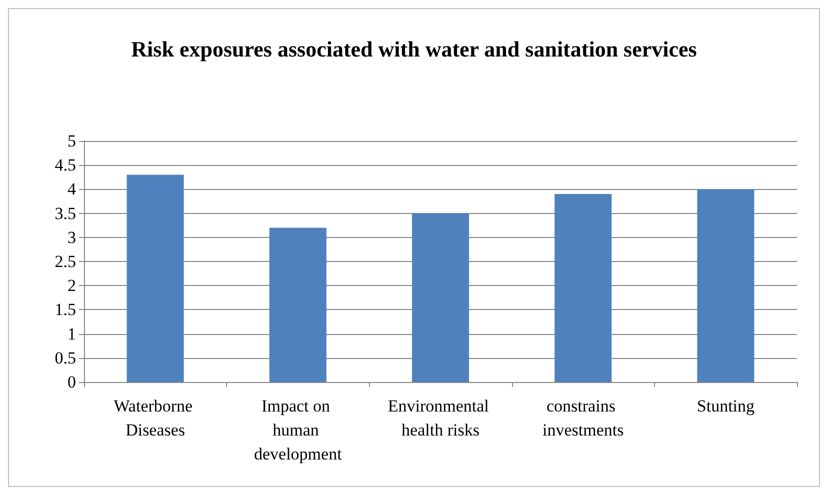 The width and height of the screenshot is (830, 497). Describe the element at coordinates (441, 418) in the screenshot. I see `x-tick-label: Environmental health risks` at that location.